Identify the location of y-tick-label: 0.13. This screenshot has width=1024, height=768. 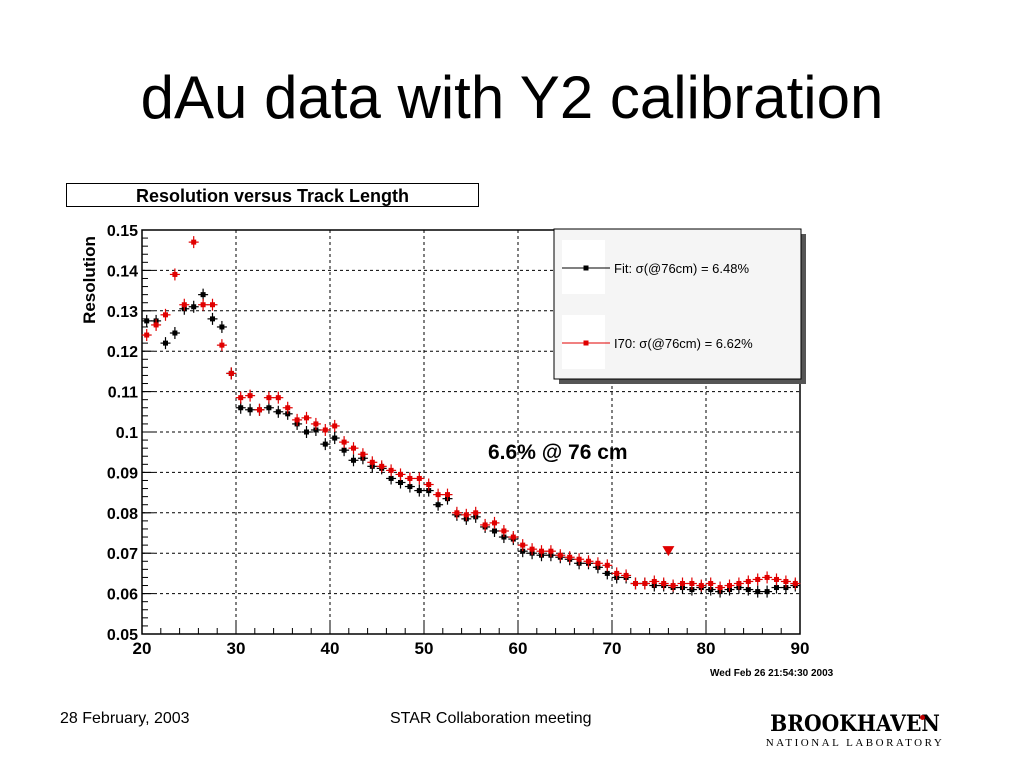
(122, 312).